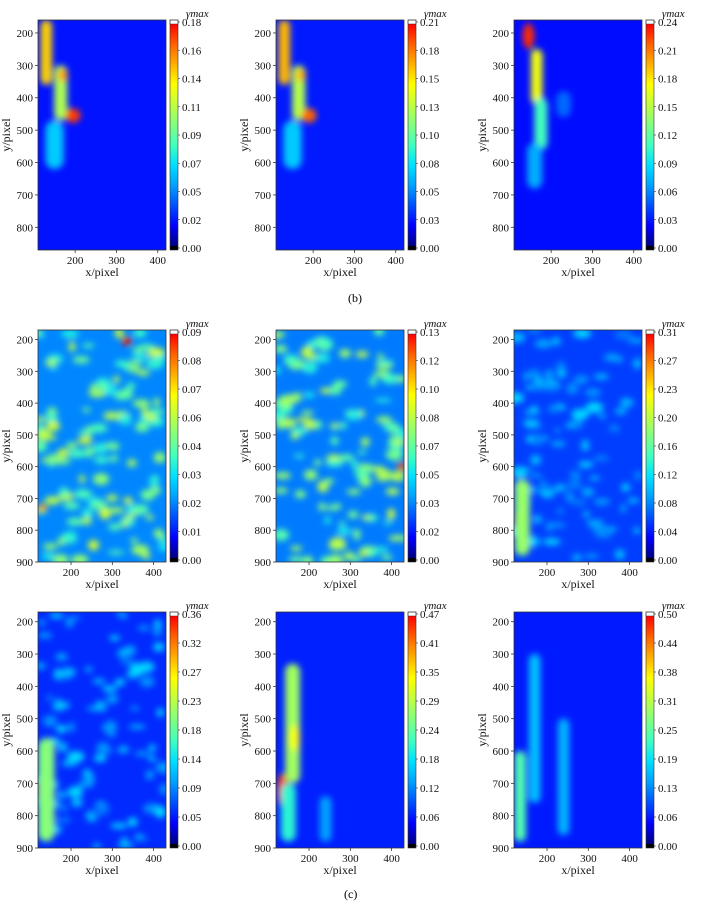 The image size is (715, 908). What do you see at coordinates (400, 466) in the screenshot?
I see `heat-hotspot` at bounding box center [400, 466].